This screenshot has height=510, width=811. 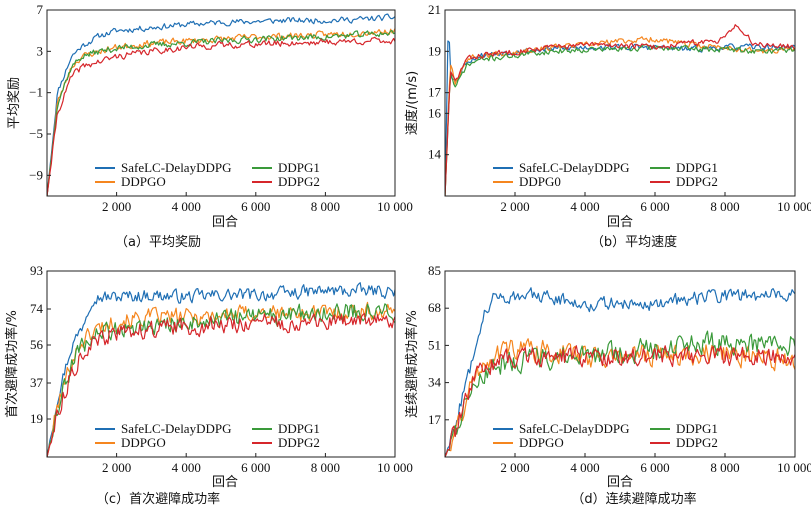 I want to click on y-axis-label: 速度/(m/s), so click(x=412, y=103).